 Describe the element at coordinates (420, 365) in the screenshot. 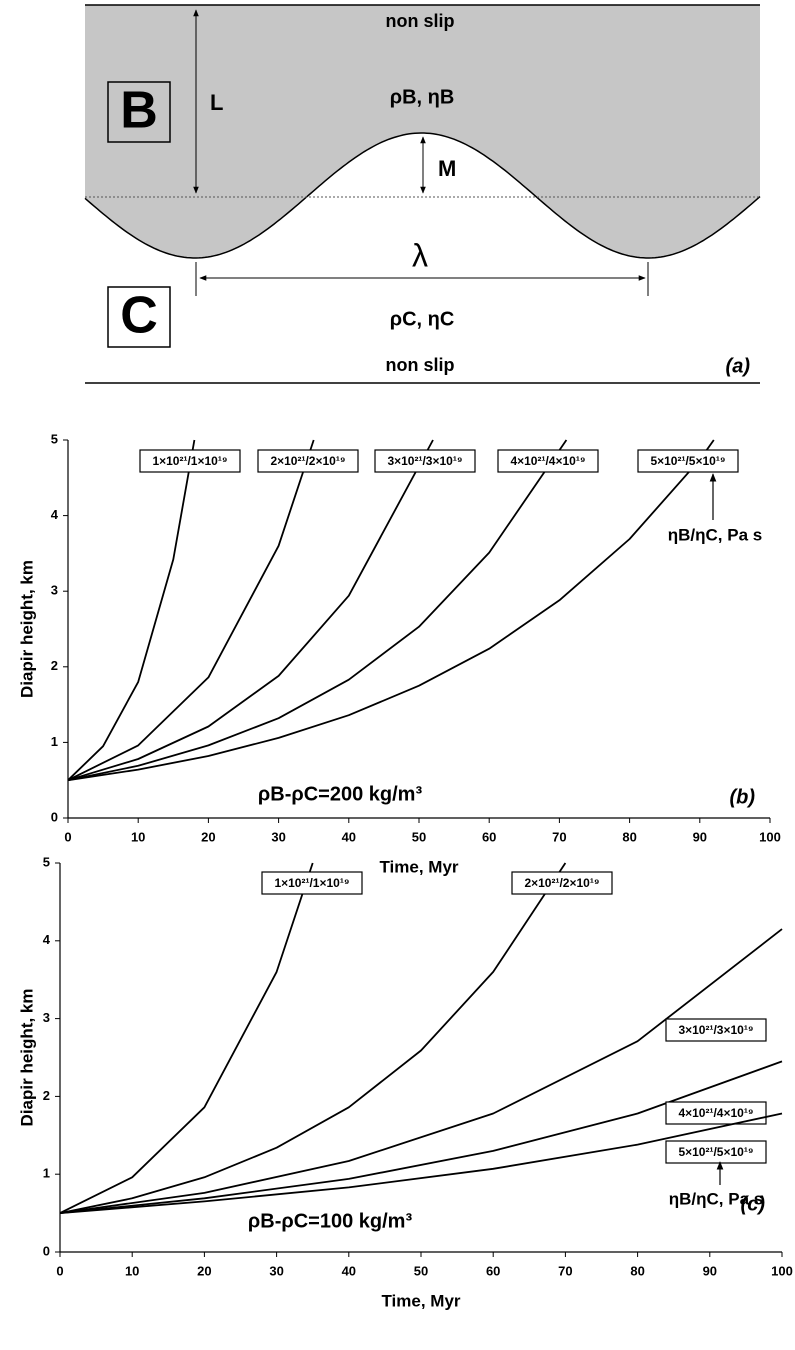

I see `bottom-label: non slip` at that location.